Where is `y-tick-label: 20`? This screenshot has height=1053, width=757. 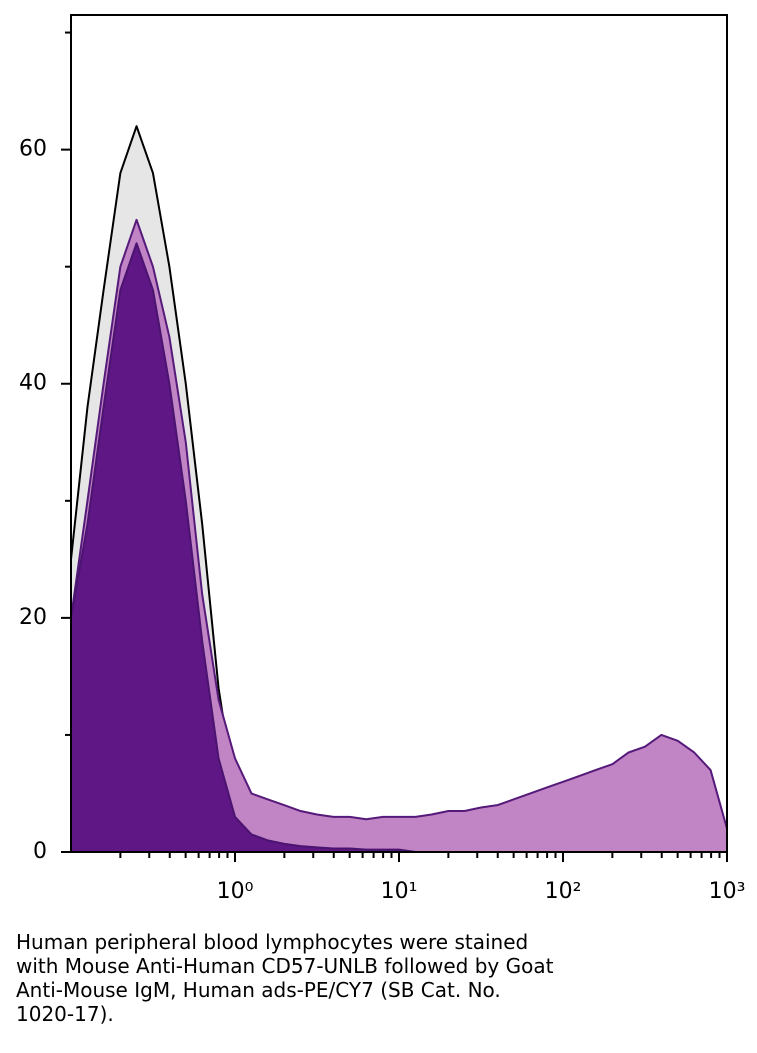
y-tick-label: 20 is located at coordinates (33, 617).